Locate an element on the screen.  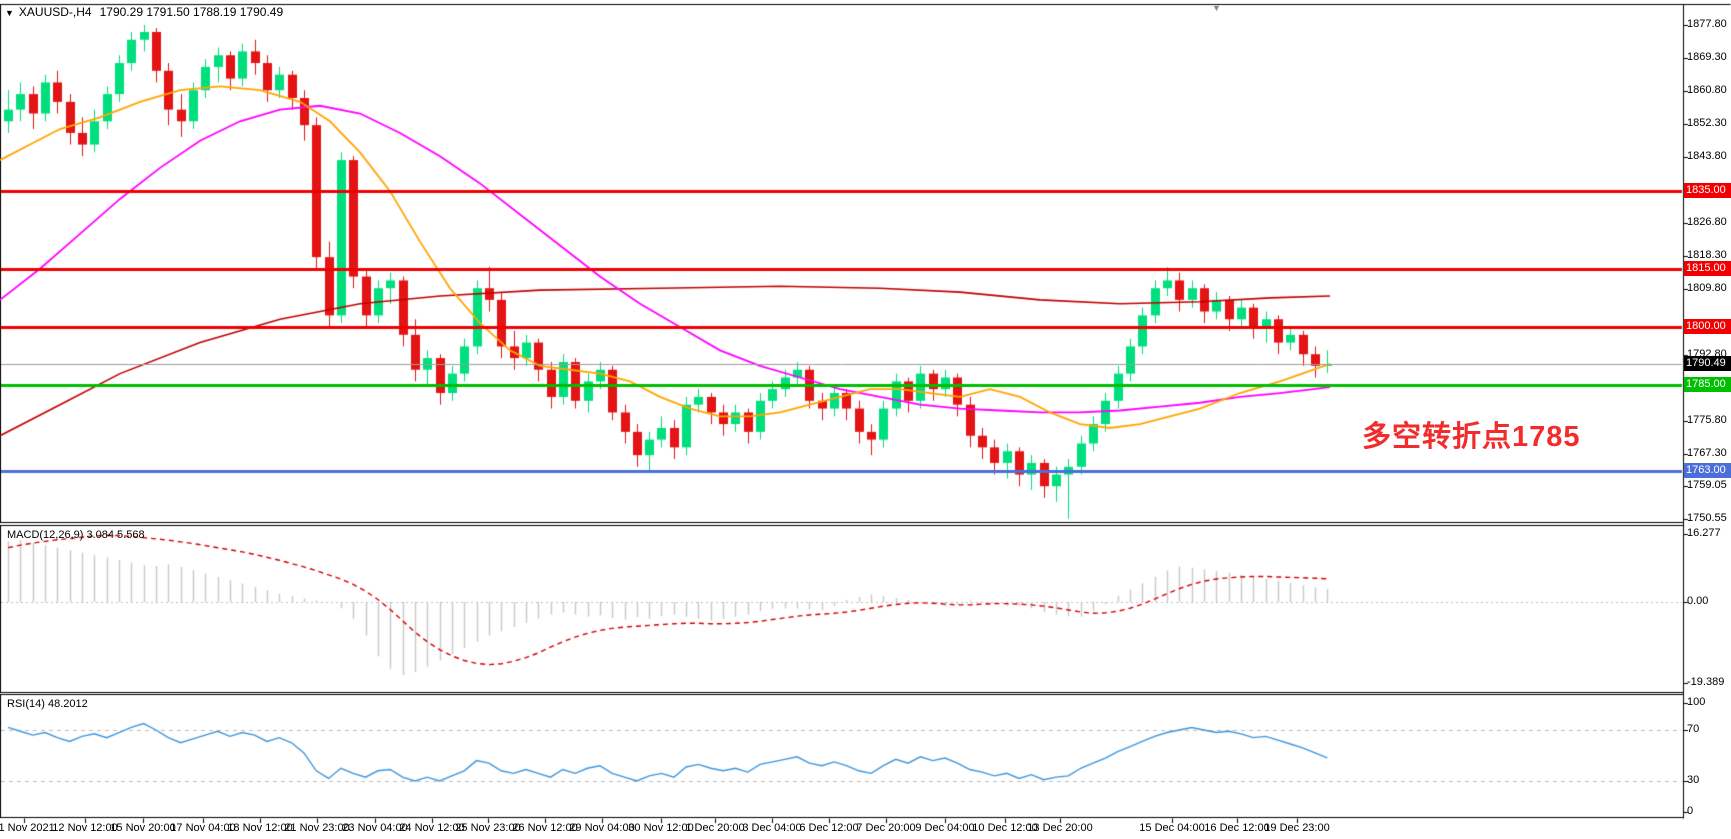
time-tick-label: 19 Dec 23:00 is located at coordinates (1297, 828).